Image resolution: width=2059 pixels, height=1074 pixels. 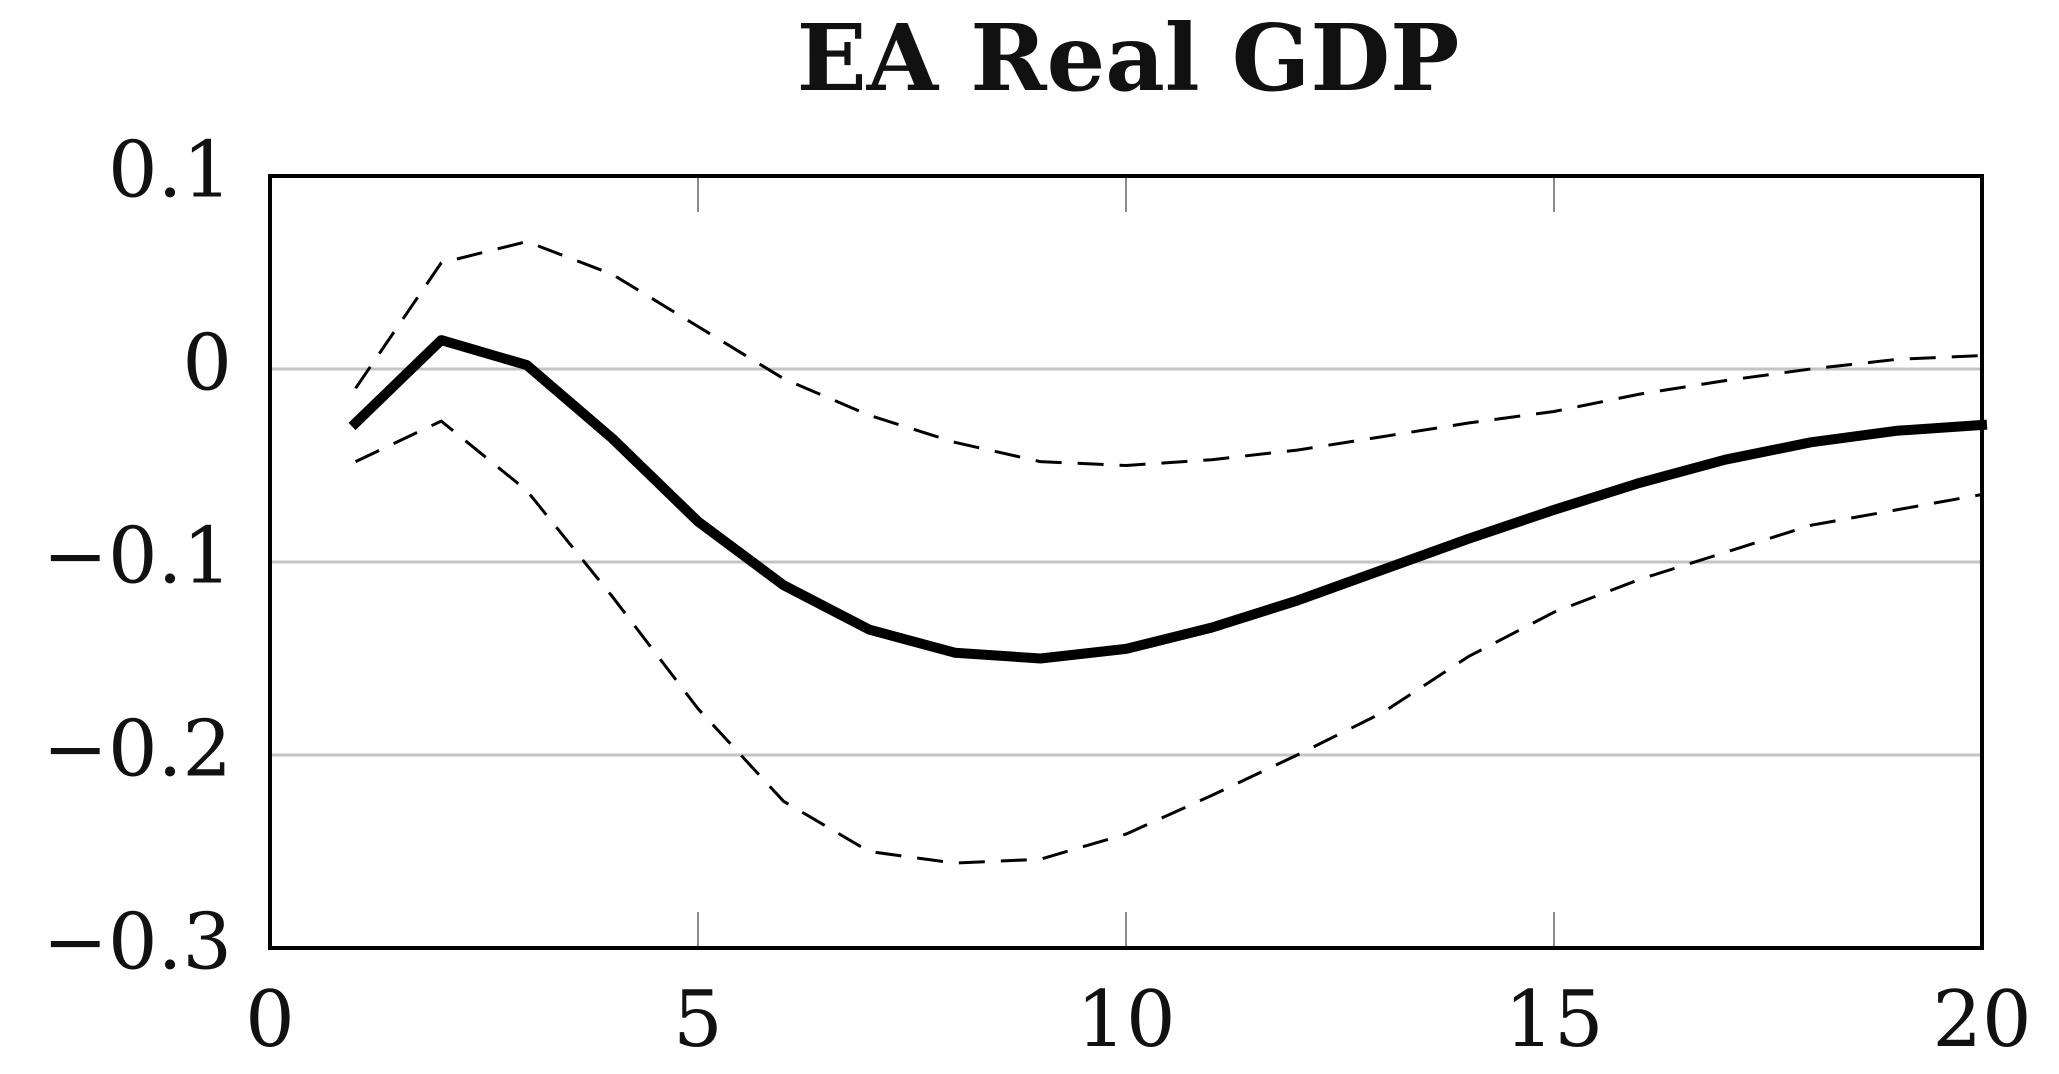 I want to click on x-tick-label-3: 15, so click(x=1553, y=1020).